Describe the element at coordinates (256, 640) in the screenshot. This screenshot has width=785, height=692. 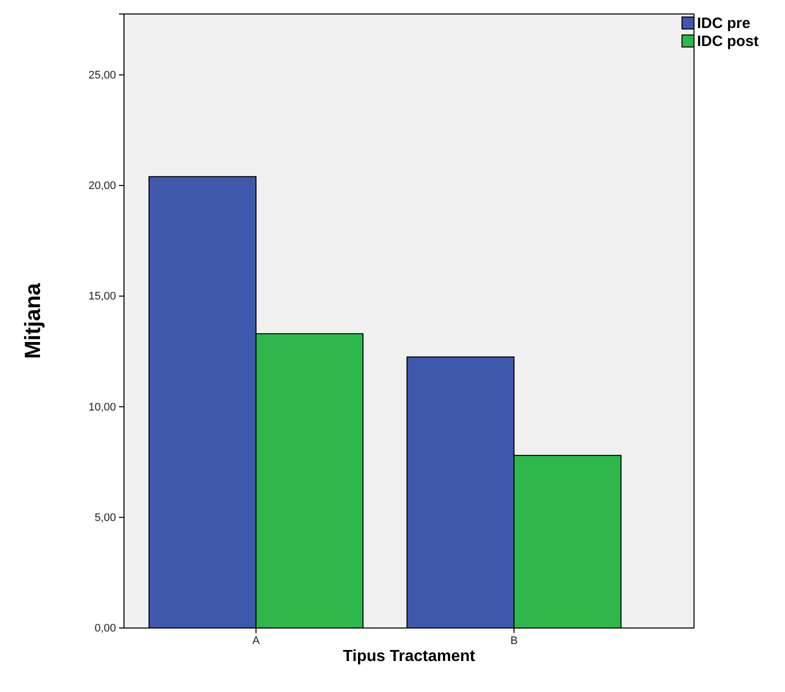
I see `x-tick-label: A` at that location.